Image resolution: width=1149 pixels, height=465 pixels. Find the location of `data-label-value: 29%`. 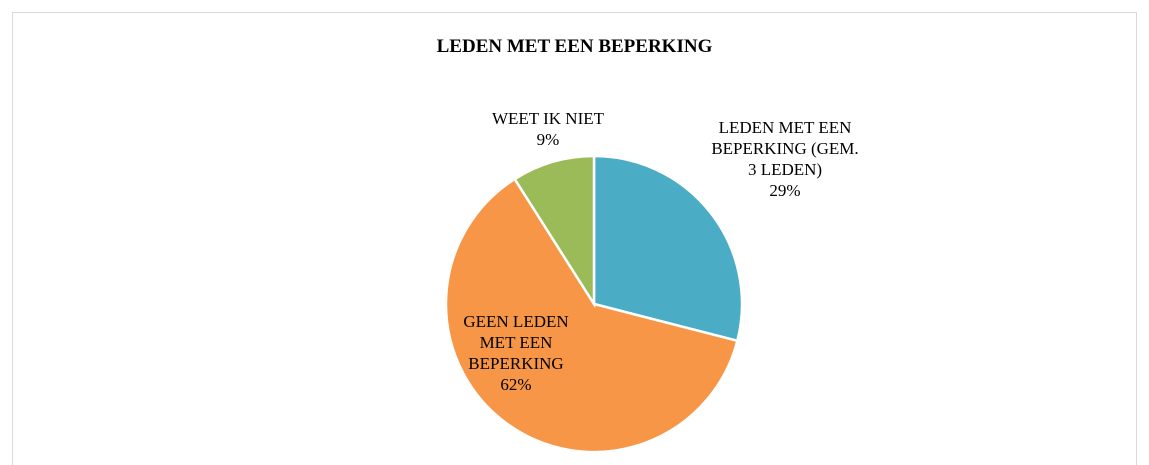

data-label-value: 29% is located at coordinates (785, 190).